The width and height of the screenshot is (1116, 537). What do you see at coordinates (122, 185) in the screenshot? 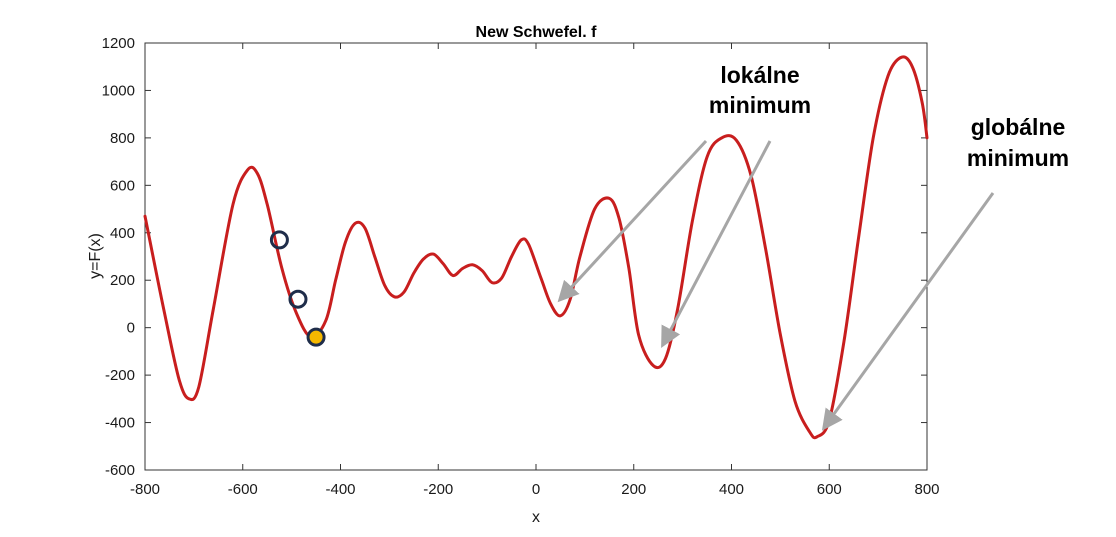
I see `y-tick-label-6: 600` at bounding box center [122, 185].